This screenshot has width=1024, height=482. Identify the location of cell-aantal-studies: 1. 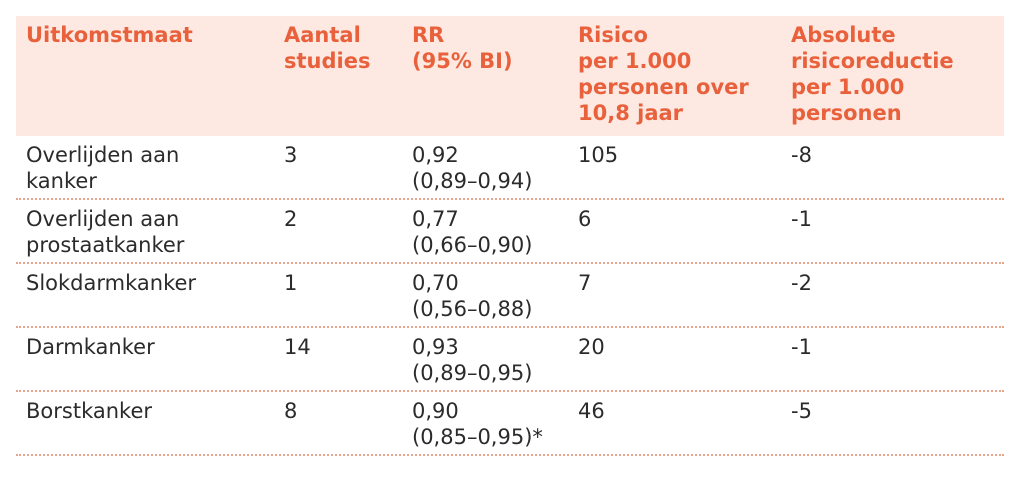
(291, 283).